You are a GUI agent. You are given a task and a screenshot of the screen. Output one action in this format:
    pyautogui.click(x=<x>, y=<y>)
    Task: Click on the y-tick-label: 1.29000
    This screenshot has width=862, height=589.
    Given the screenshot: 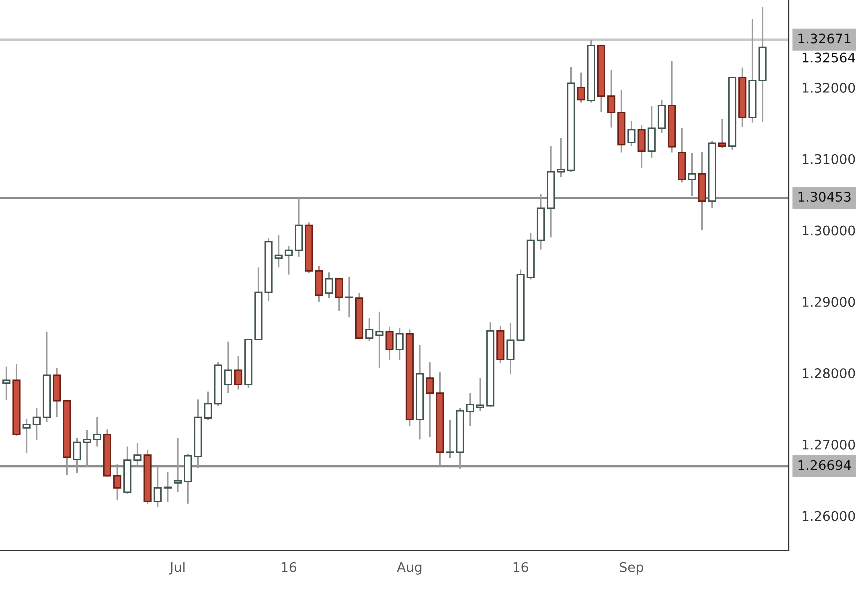 What is the action you would take?
    pyautogui.click(x=829, y=302)
    